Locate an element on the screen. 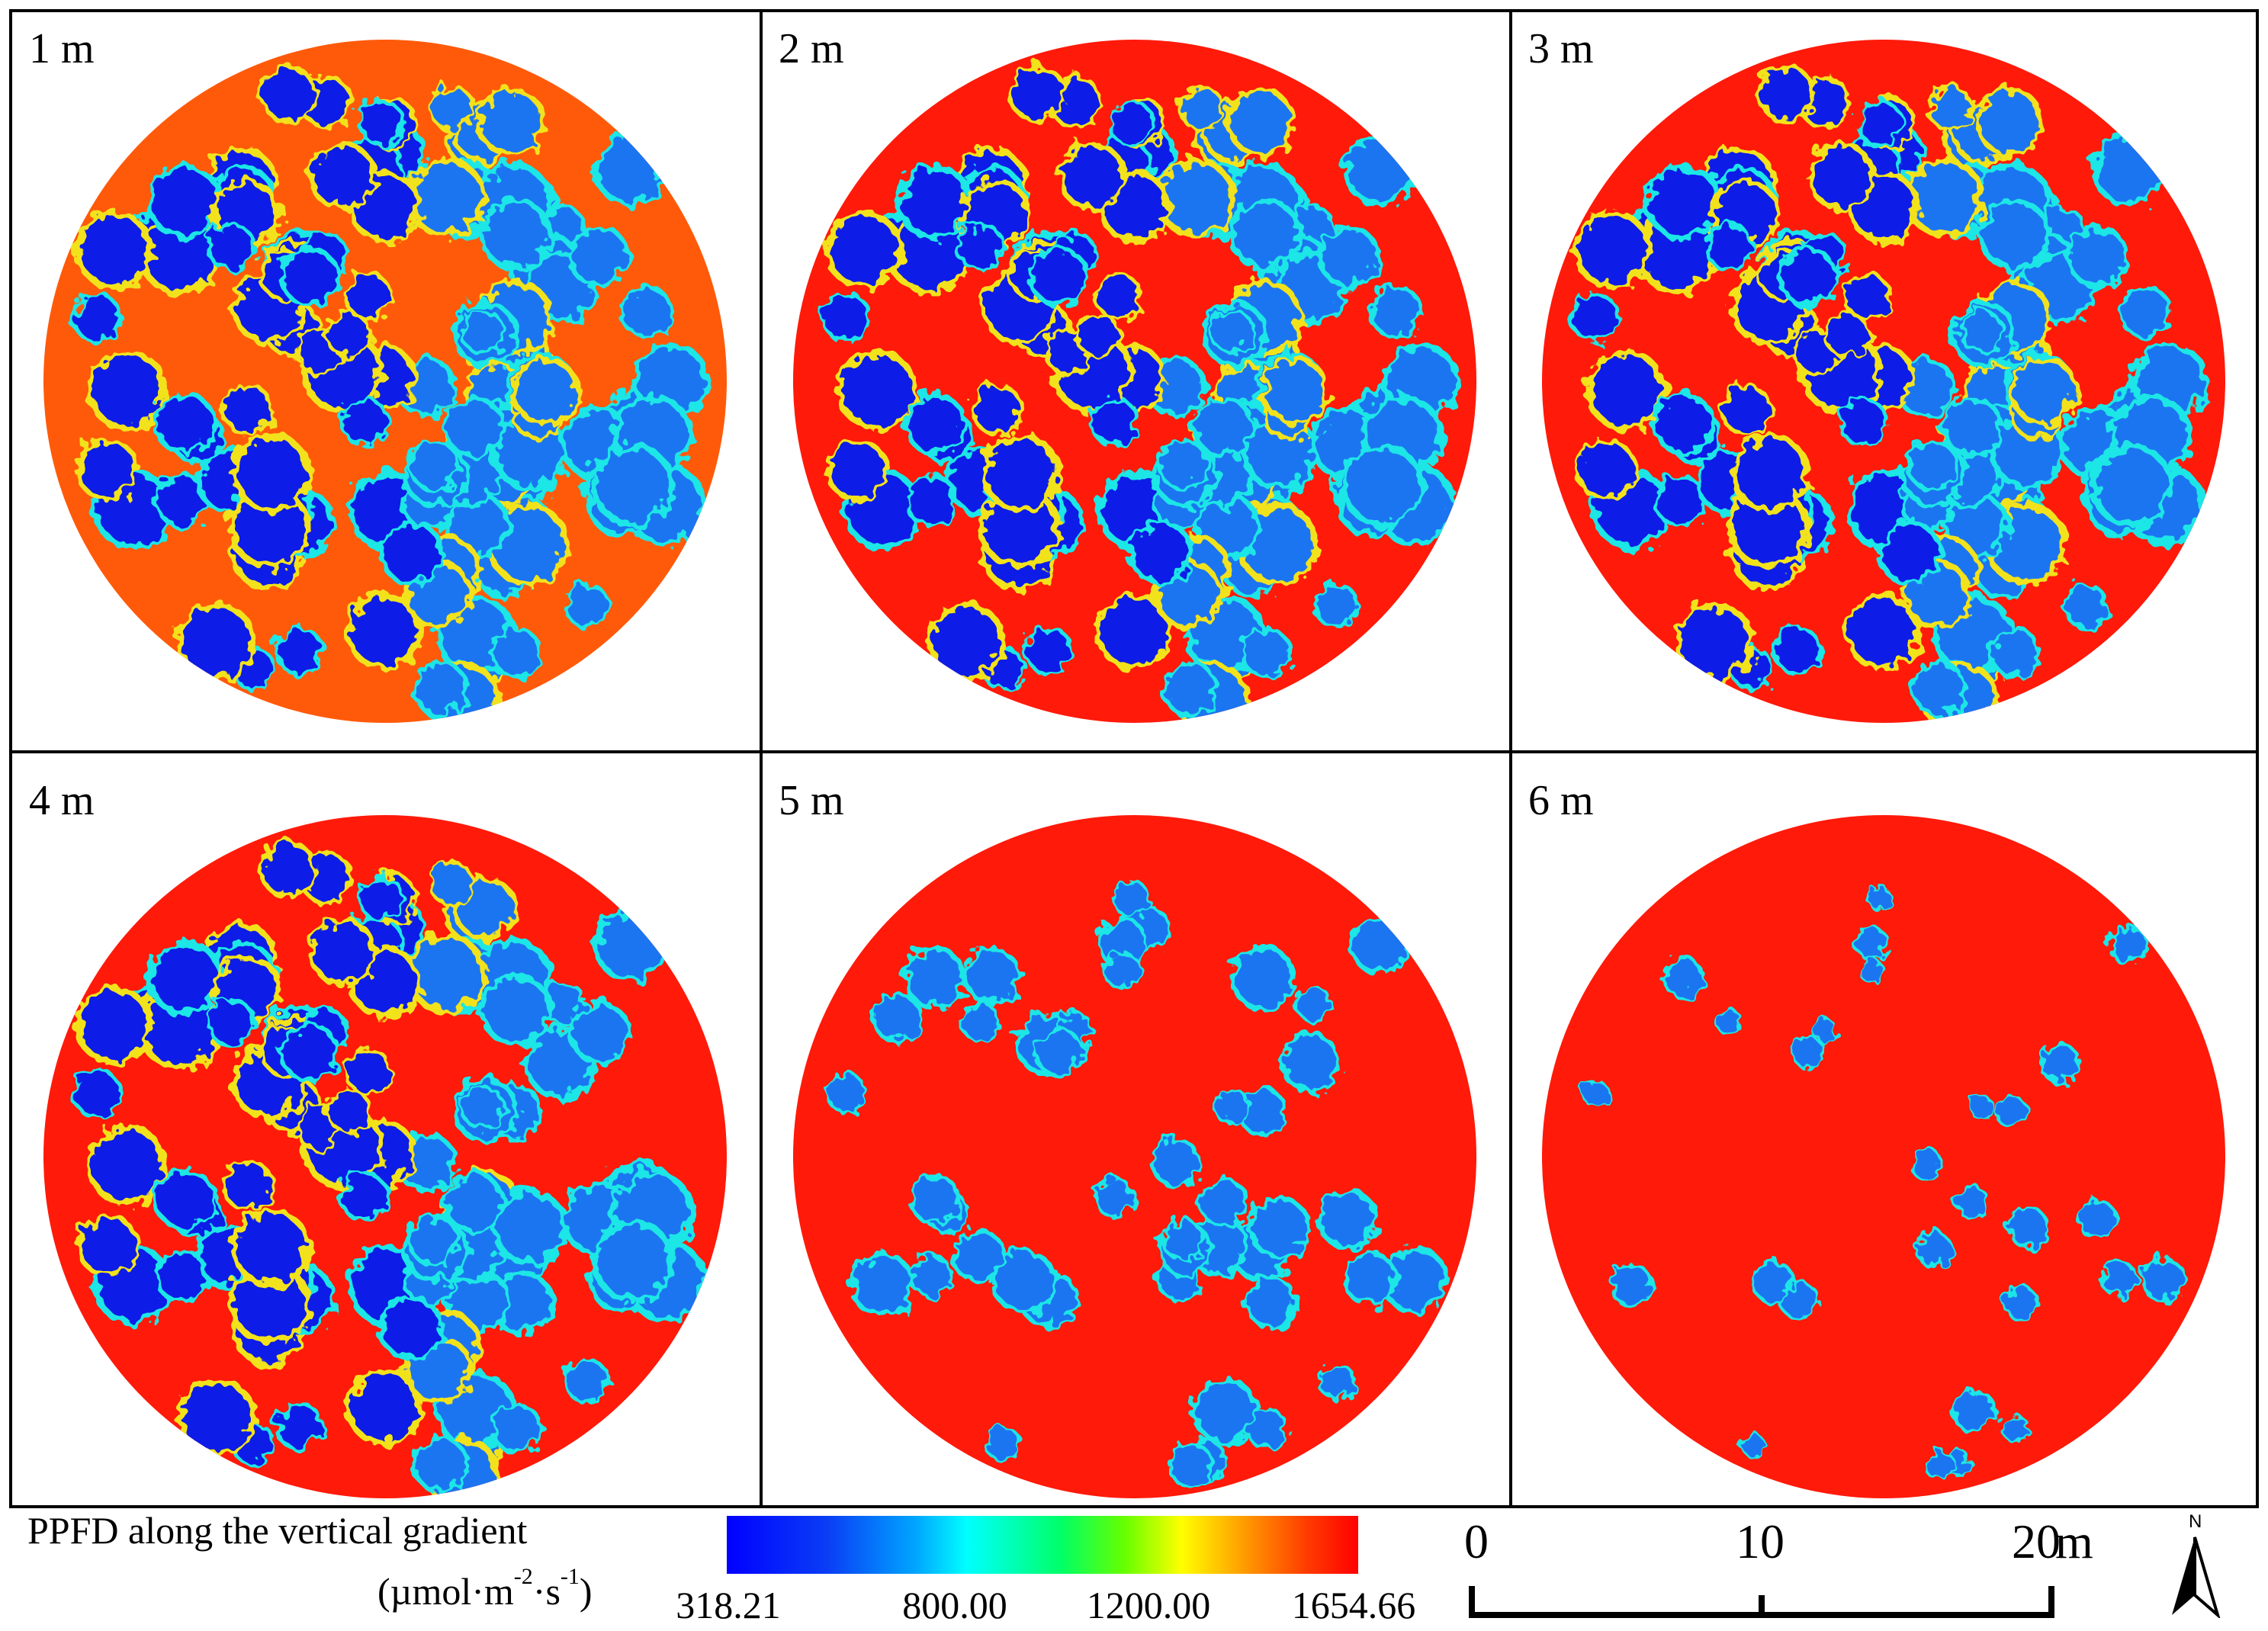 The height and width of the screenshot is (1631, 2268). ppfd-panel-1m: 1 m is located at coordinates (378, 374).